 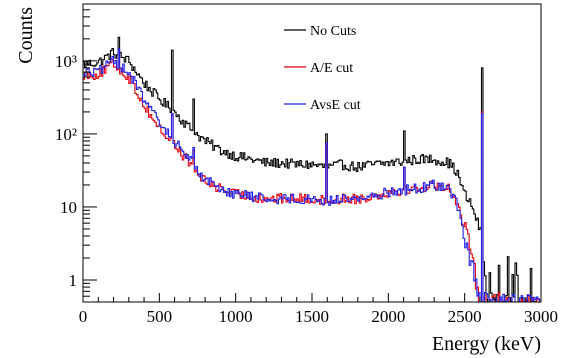 What do you see at coordinates (465, 316) in the screenshot?
I see `x-tick-label: 2500` at bounding box center [465, 316].